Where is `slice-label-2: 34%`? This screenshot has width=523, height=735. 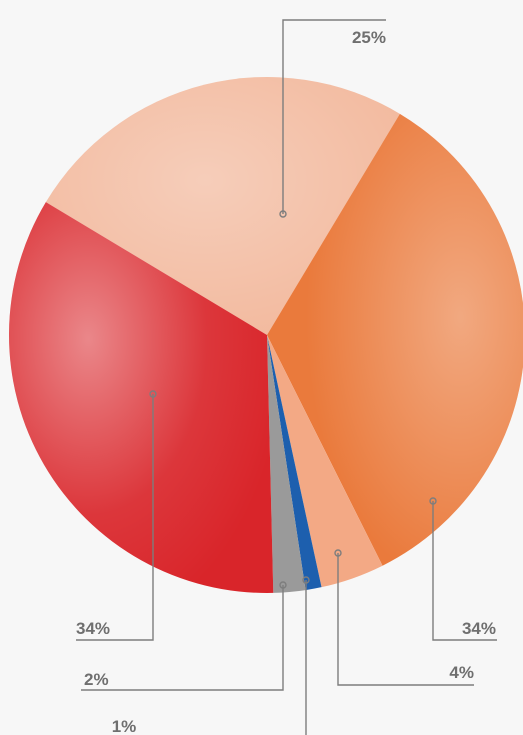
slice-label-2: 34% is located at coordinates (479, 628).